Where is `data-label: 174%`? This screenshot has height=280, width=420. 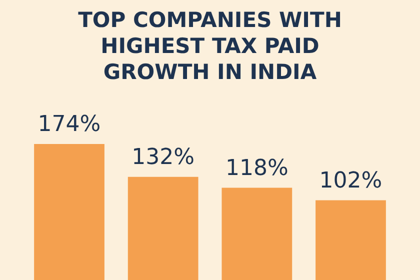
data-label: 174% is located at coordinates (69, 124).